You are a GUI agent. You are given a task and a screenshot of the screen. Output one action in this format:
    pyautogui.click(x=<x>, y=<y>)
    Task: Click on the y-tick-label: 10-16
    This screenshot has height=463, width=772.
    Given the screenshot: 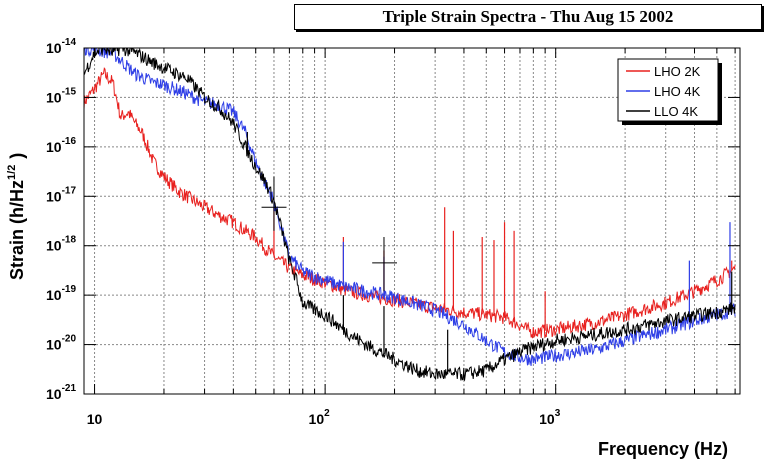 What is the action you would take?
    pyautogui.click(x=61, y=145)
    